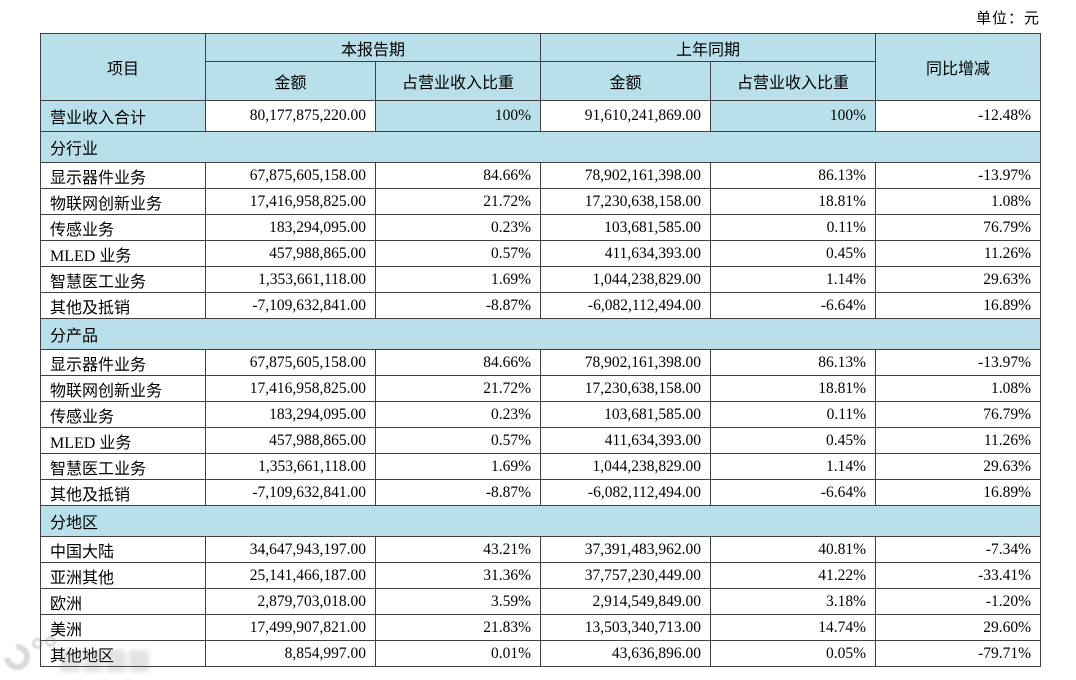  Describe the element at coordinates (1007, 19) in the screenshot. I see `unit-label: 单位：元` at that location.